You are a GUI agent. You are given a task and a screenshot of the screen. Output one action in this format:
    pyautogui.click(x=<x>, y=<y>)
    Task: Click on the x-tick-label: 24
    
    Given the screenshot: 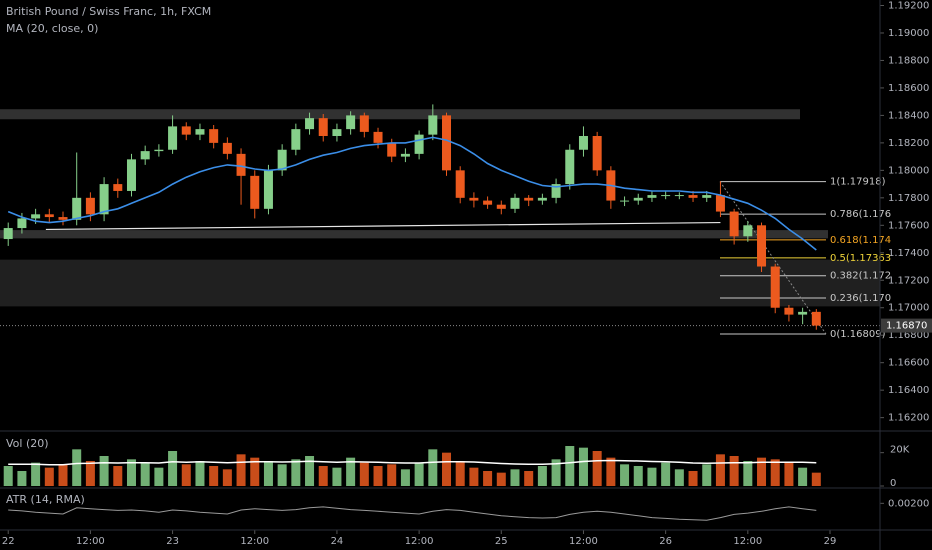 What is the action you would take?
    pyautogui.click(x=337, y=541)
    